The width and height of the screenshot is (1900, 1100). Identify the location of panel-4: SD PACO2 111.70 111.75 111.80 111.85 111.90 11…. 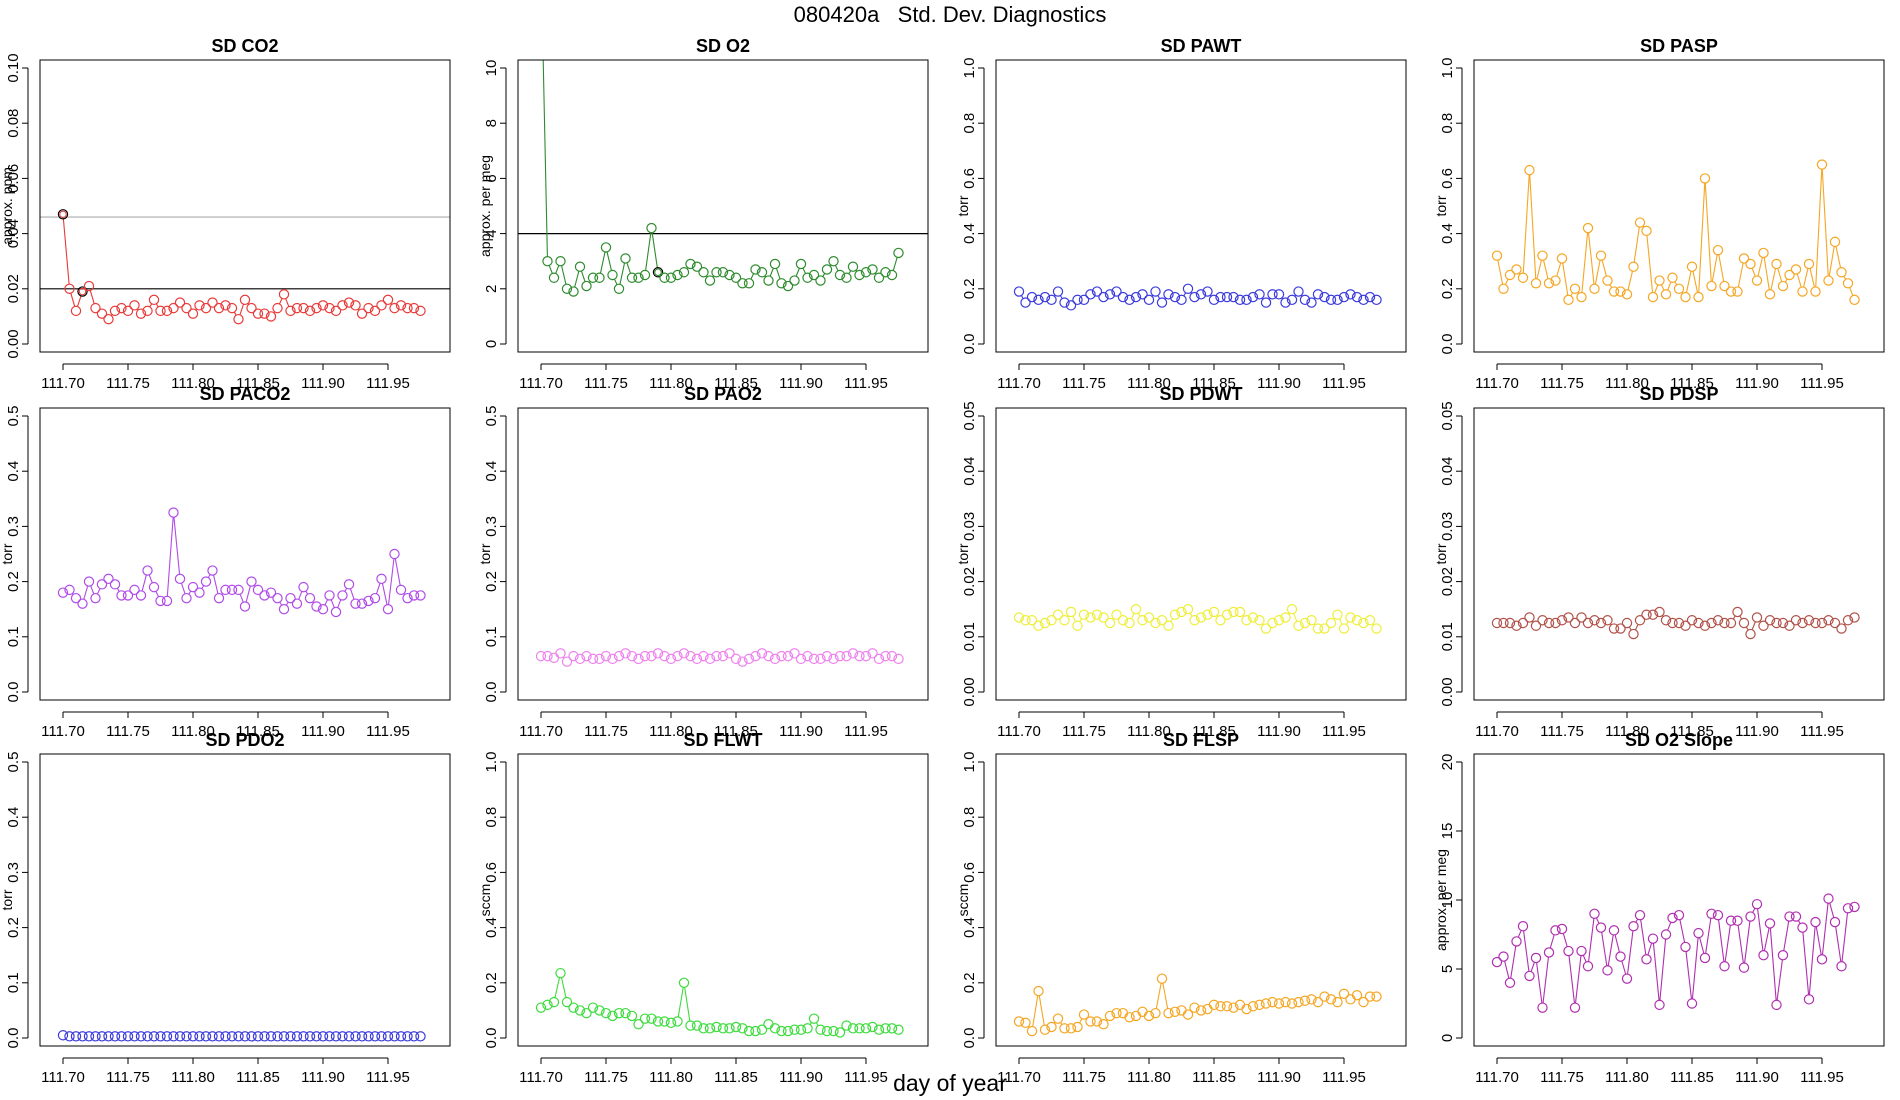
(225, 562).